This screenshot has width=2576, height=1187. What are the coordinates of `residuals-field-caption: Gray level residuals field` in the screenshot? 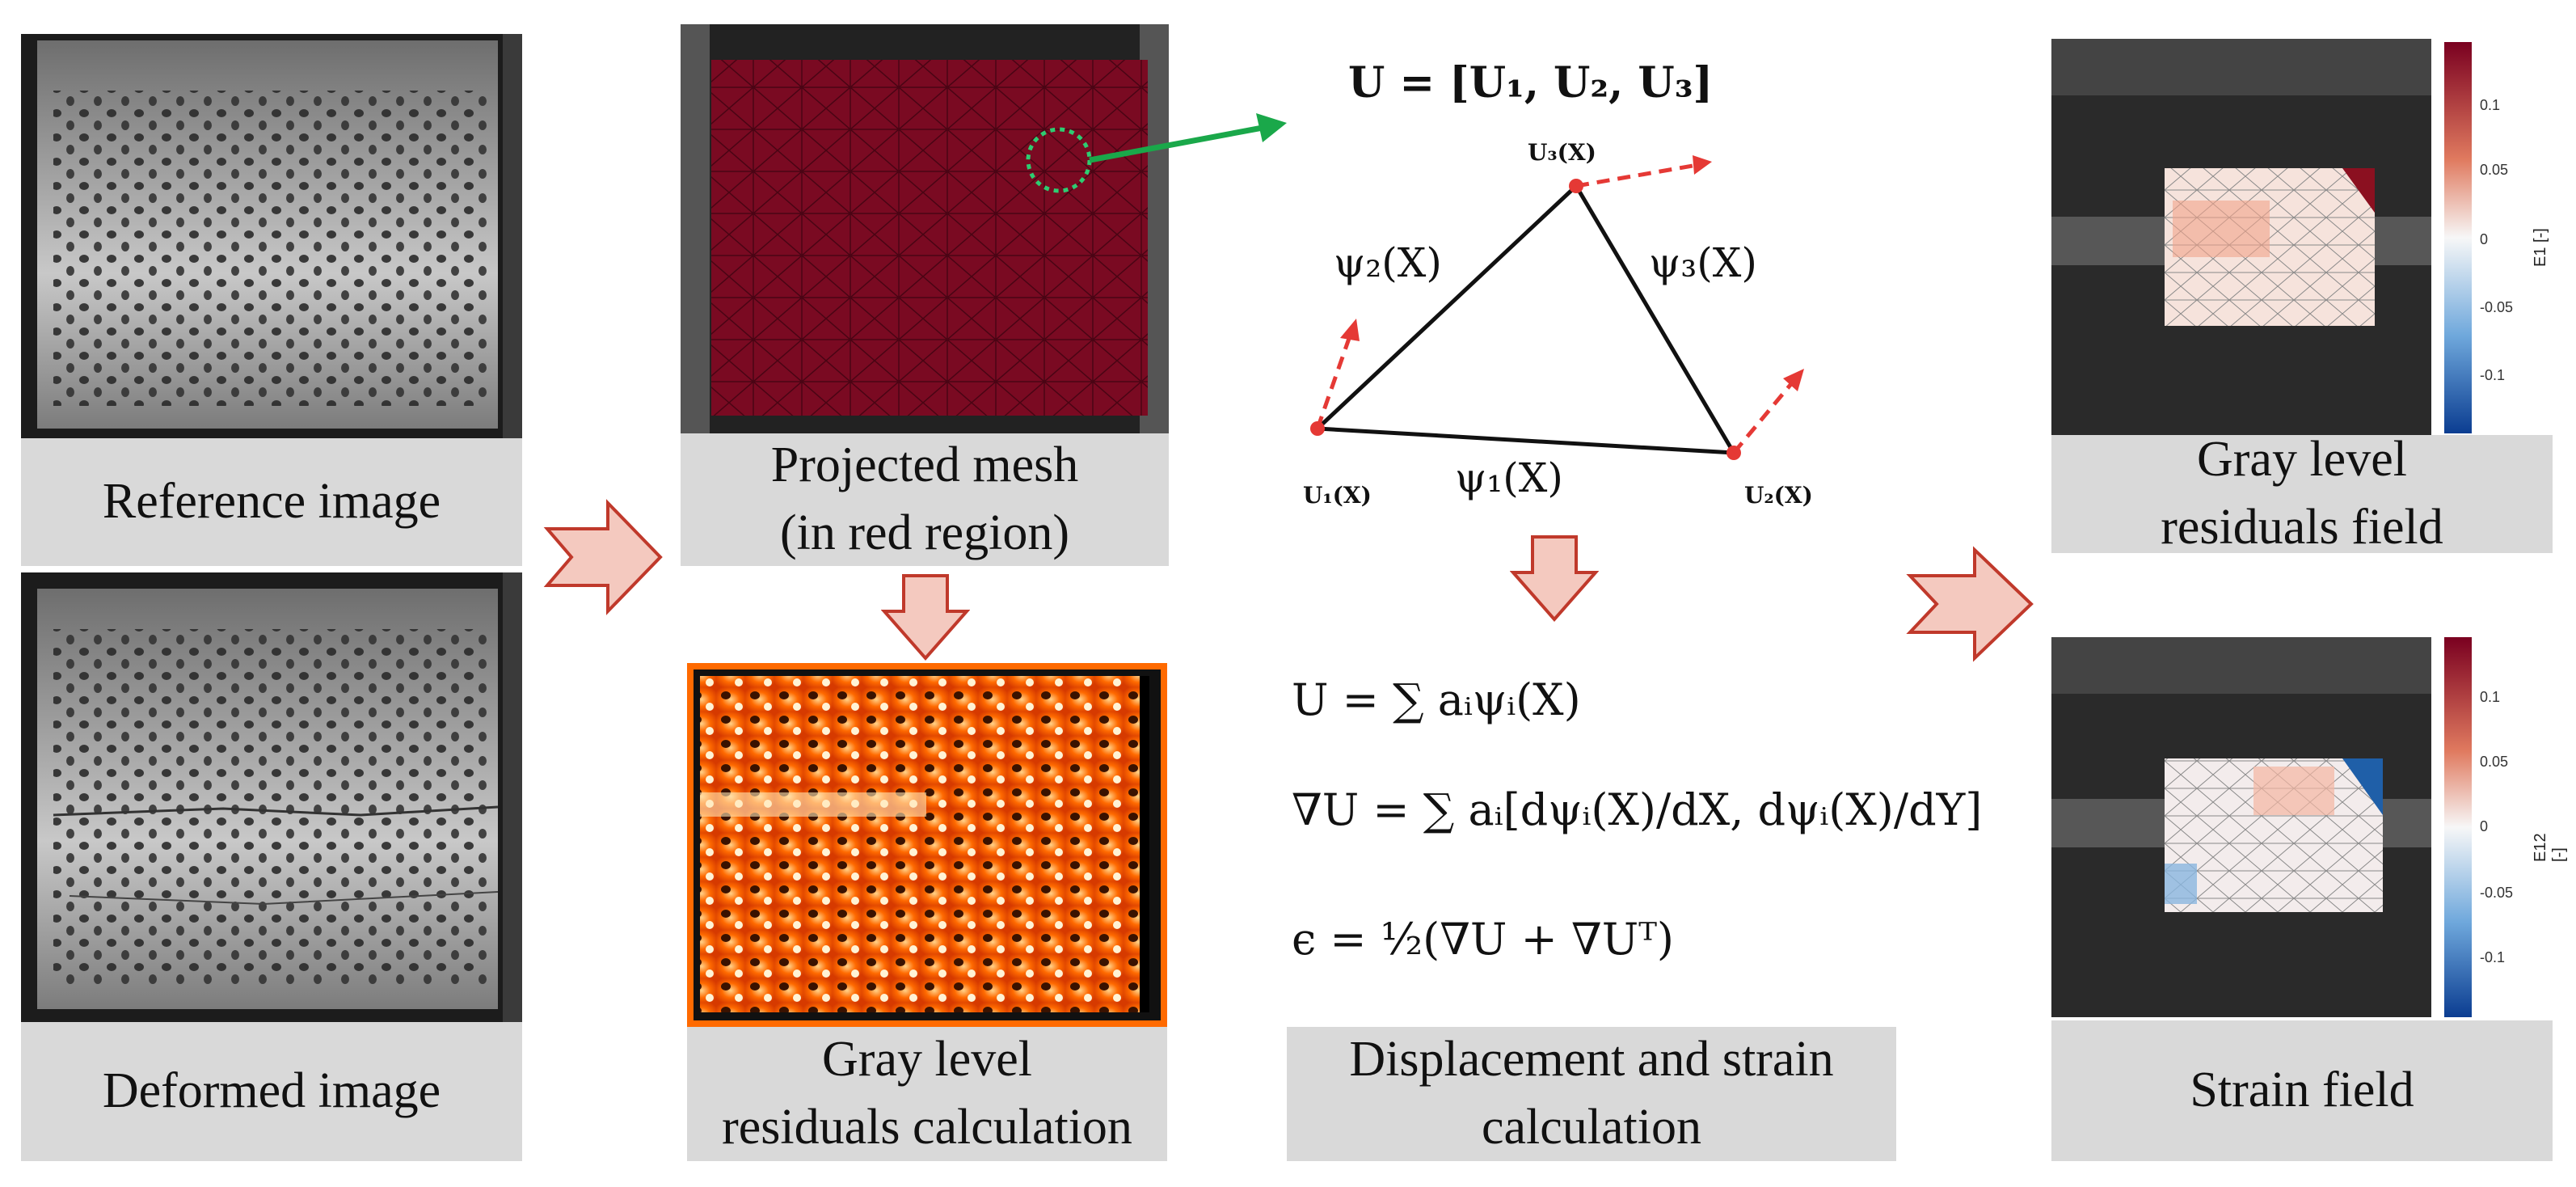 It's located at (2302, 493).